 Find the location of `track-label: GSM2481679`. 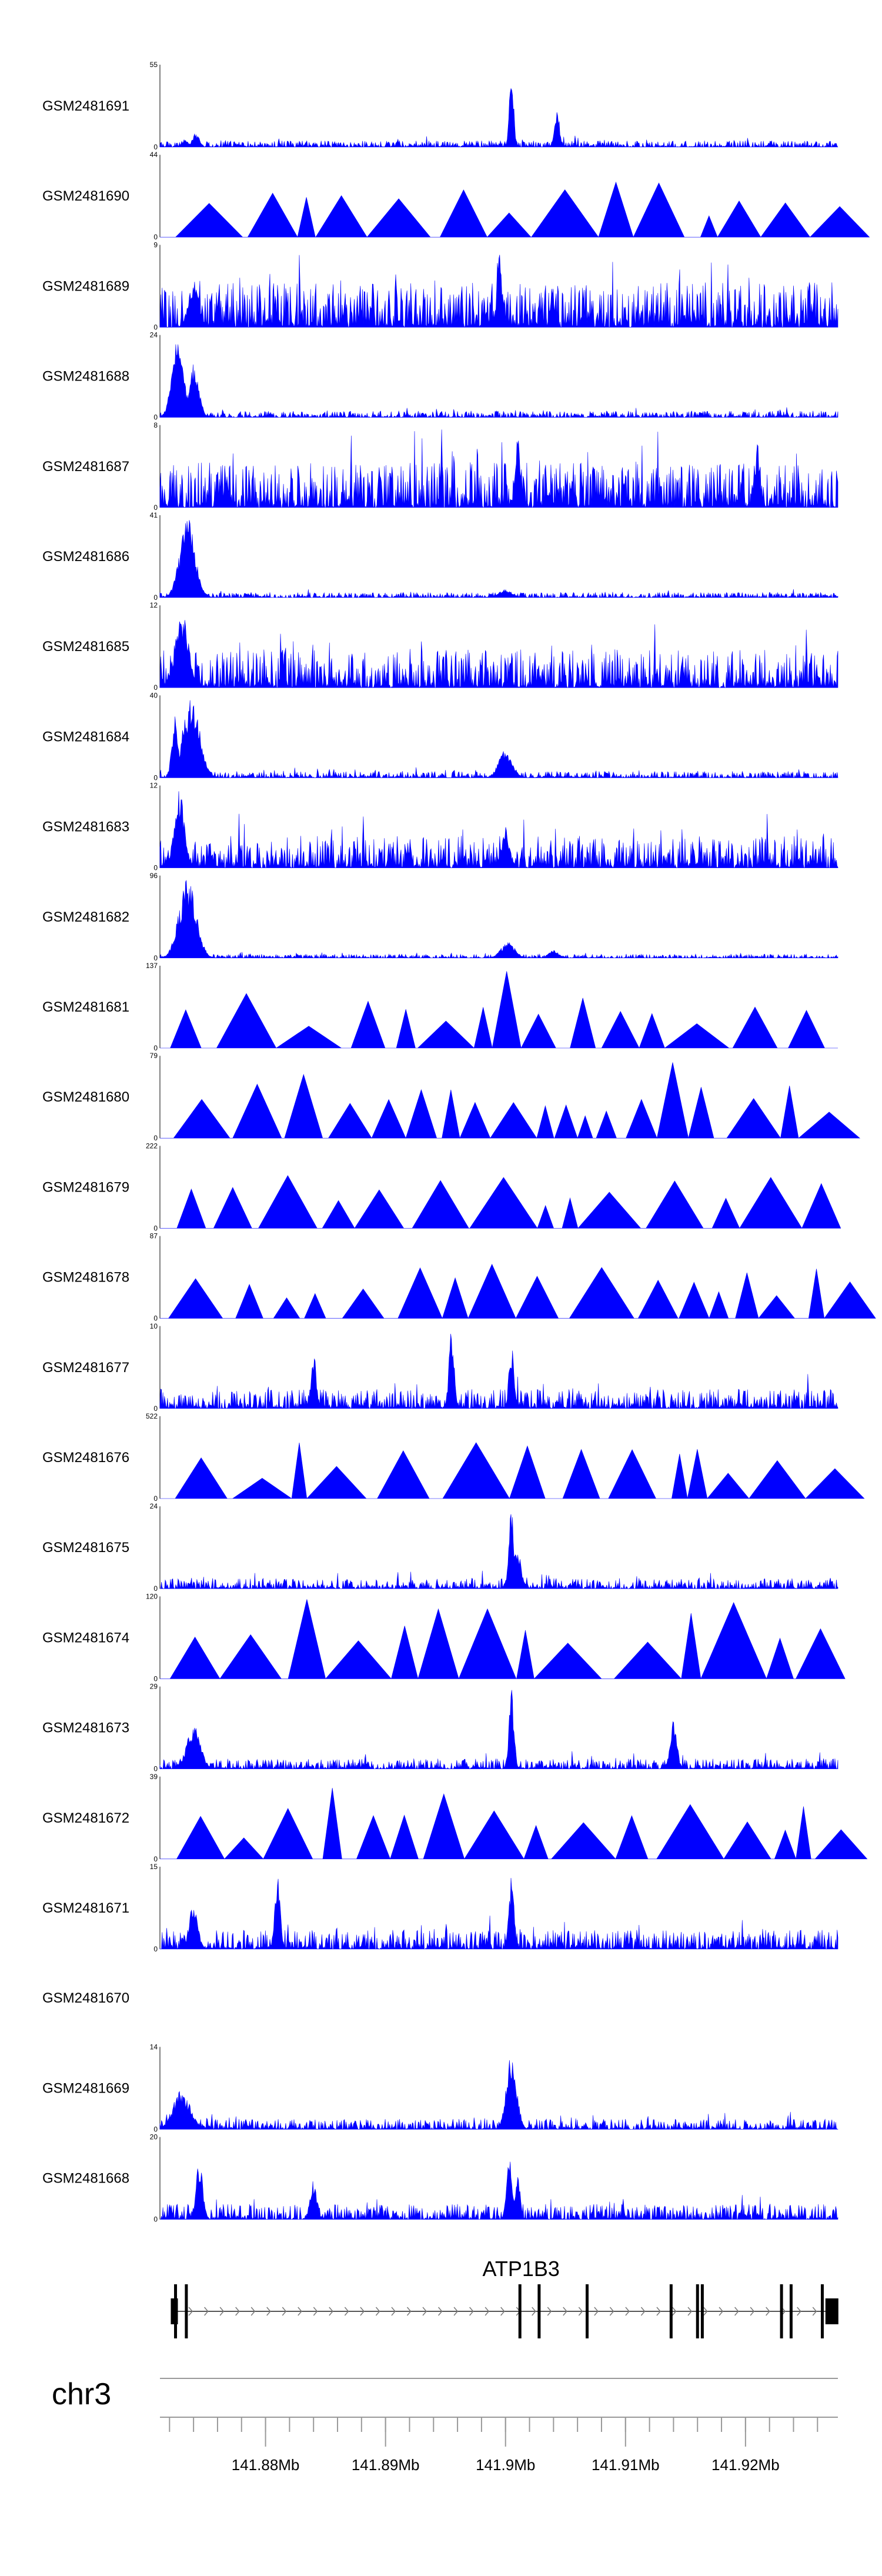

track-label: GSM2481679 is located at coordinates (85, 1187).